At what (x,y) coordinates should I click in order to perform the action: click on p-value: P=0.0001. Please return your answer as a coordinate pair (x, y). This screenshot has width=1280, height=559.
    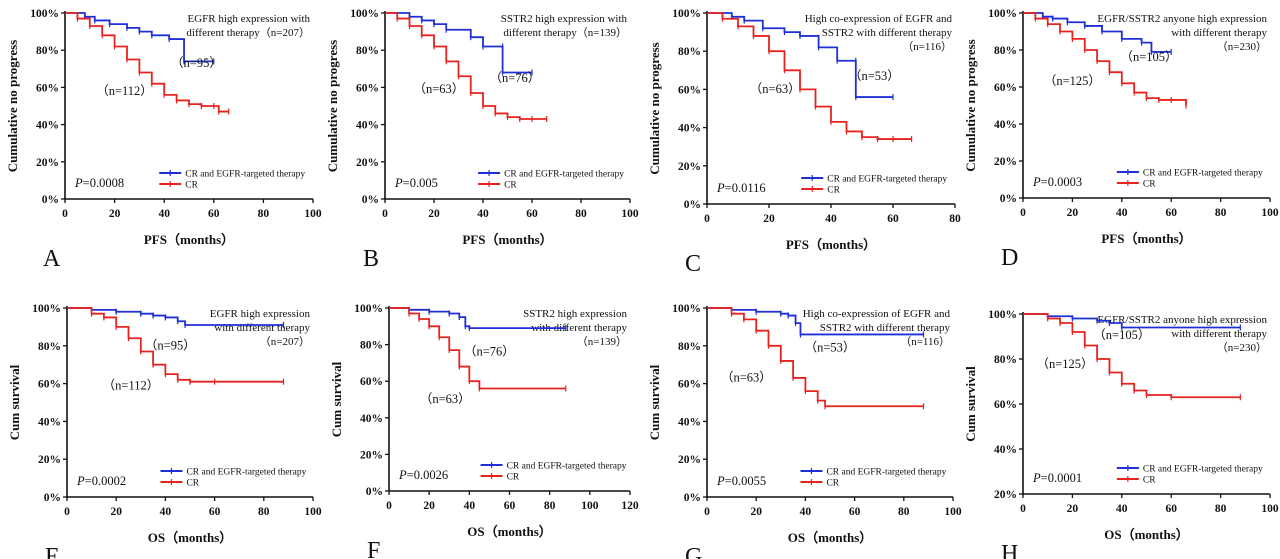
    Looking at the image, I should click on (1057, 478).